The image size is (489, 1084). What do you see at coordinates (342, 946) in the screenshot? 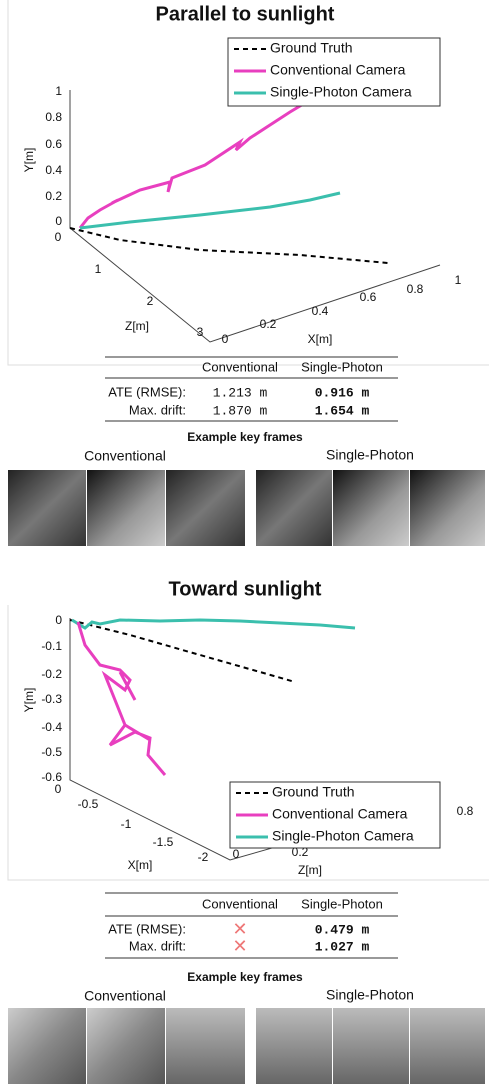
I see `table-cell: 1.027 m` at bounding box center [342, 946].